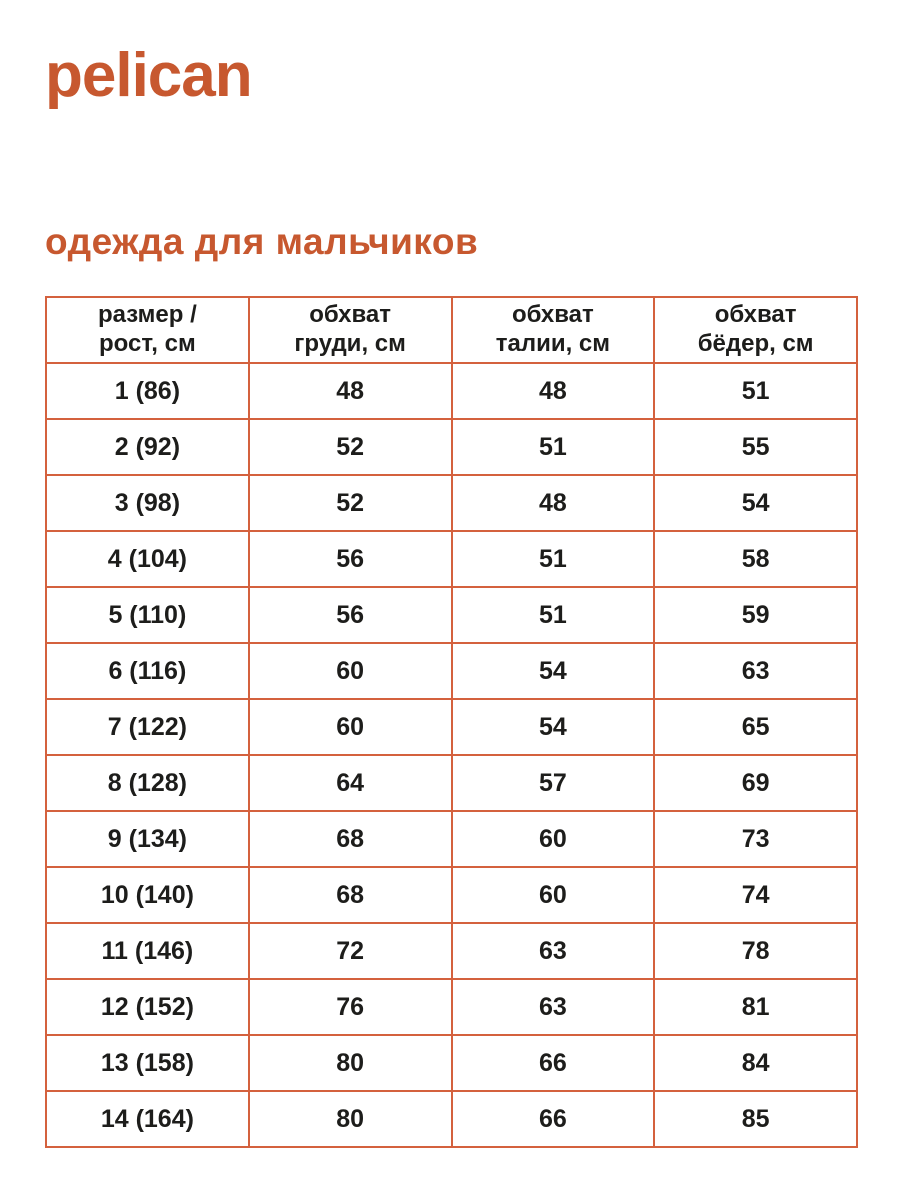 The width and height of the screenshot is (900, 1200). I want to click on size-cell: 14 (164), so click(147, 1119).